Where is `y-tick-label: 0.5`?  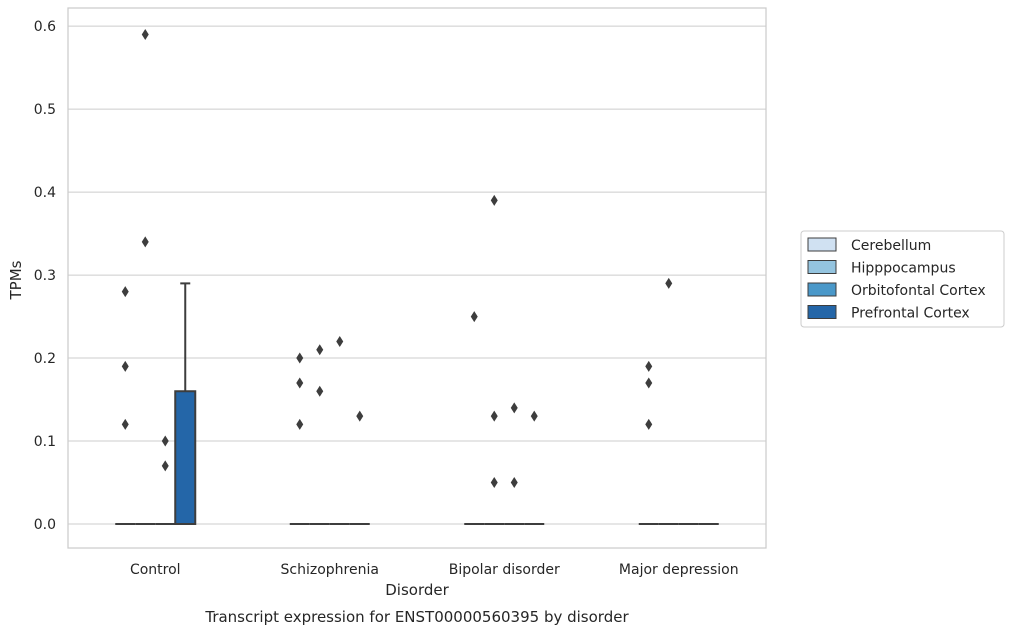 y-tick-label: 0.5 is located at coordinates (45, 110).